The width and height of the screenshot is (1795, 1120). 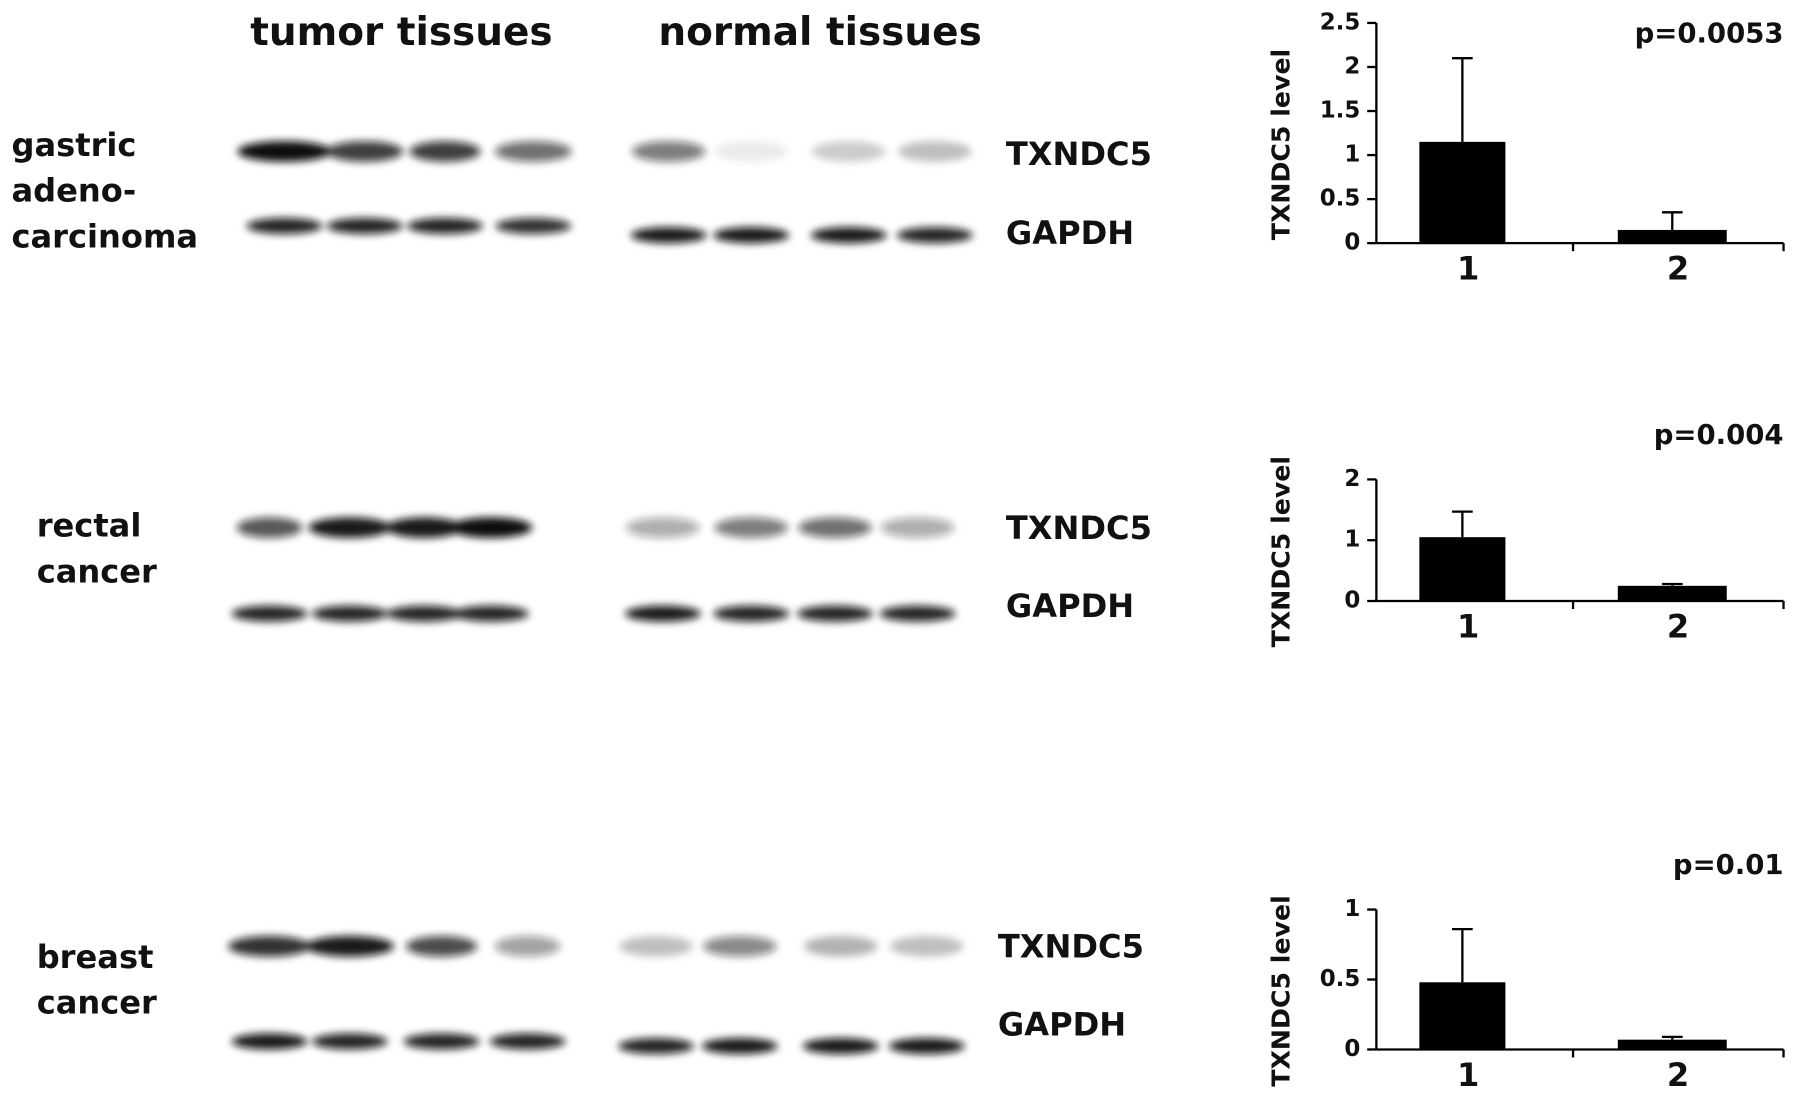 I want to click on row-label: carcinoma, so click(x=104, y=237).